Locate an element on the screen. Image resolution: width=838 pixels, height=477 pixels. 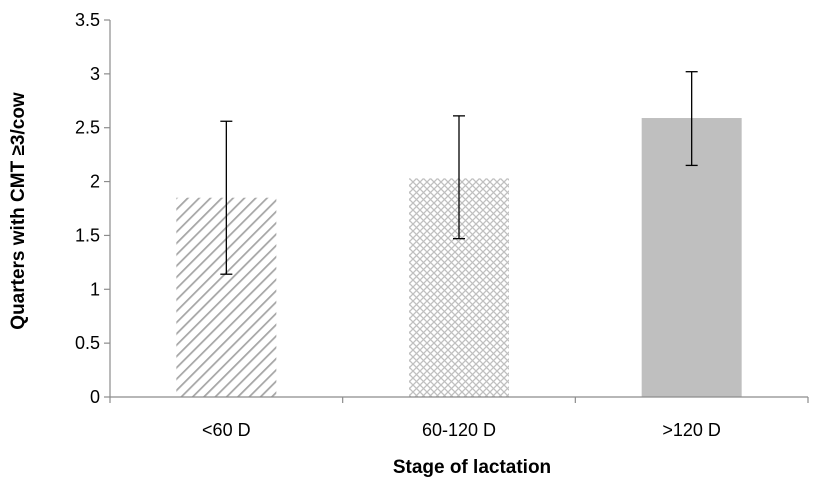
y-tick-label: 2.5 is located at coordinates (87, 128).